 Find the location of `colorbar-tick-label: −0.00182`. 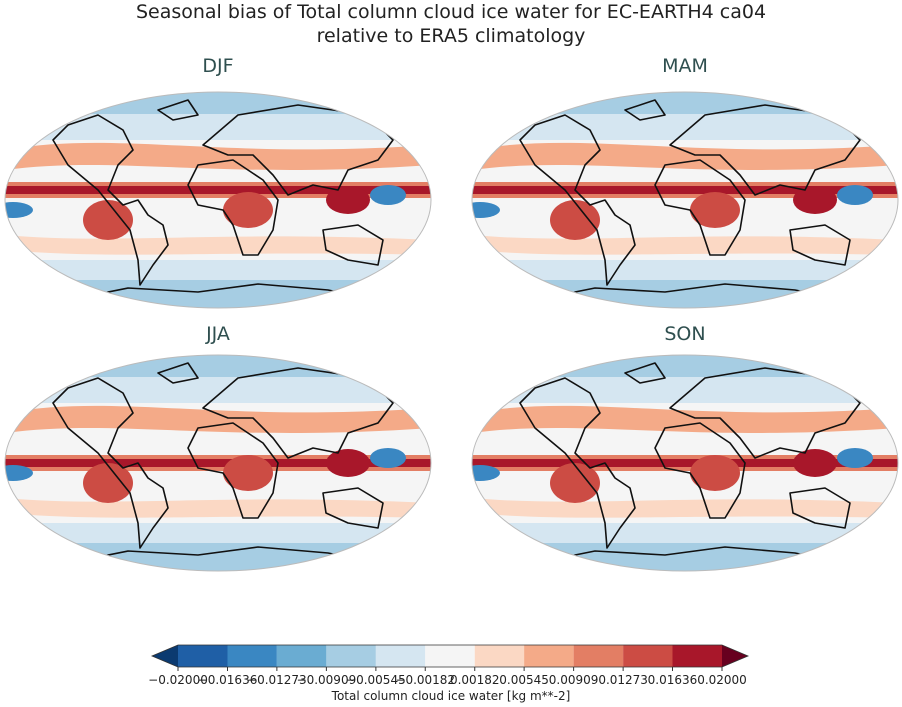

colorbar-tick-label: −0.00182 is located at coordinates (425, 680).